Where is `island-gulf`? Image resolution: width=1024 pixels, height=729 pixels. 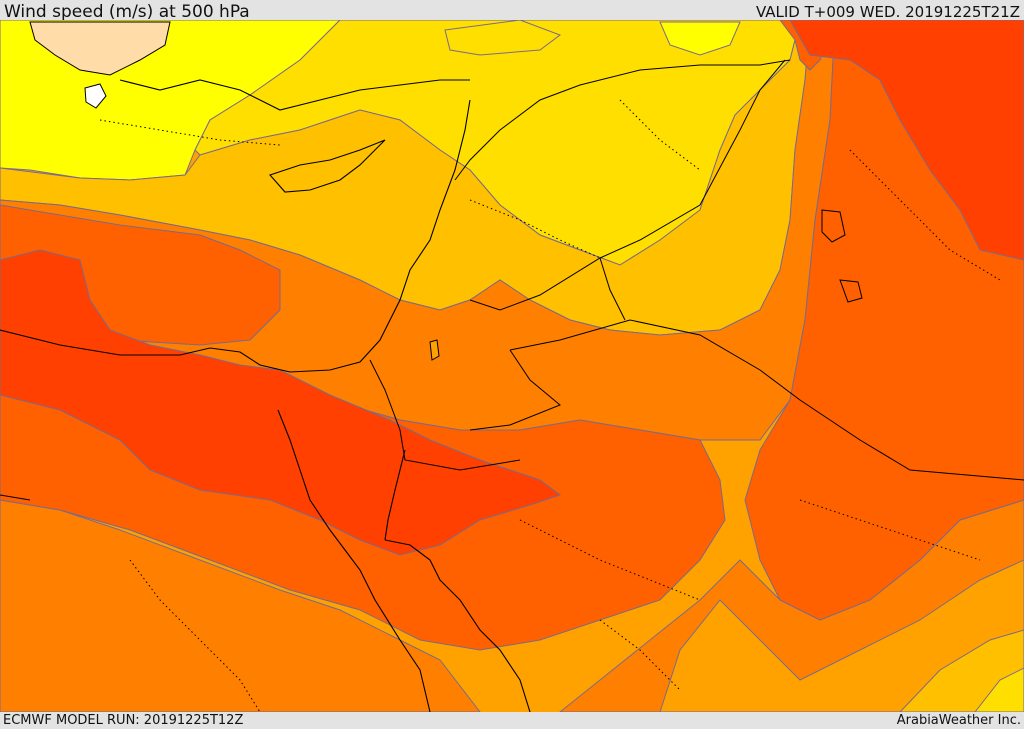
island-gulf is located at coordinates (833, 226).